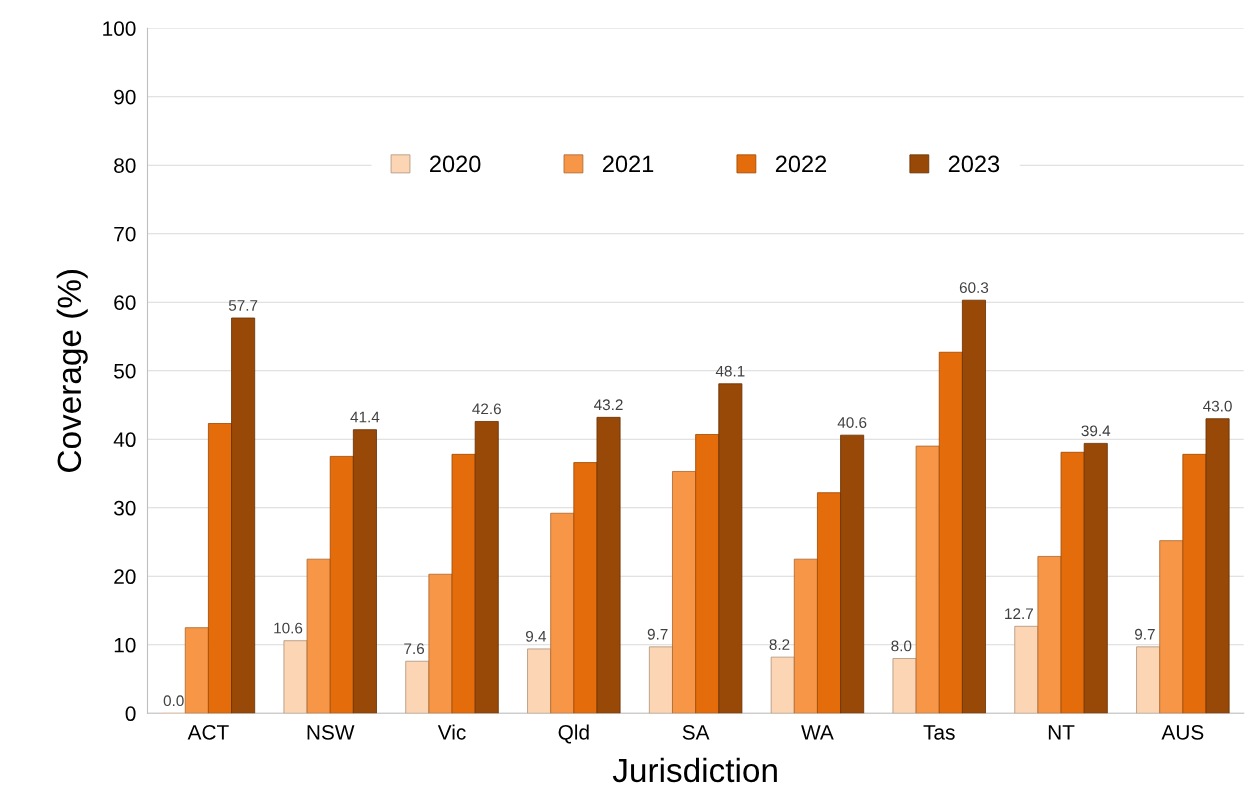  Describe the element at coordinates (243, 305) in the screenshot. I see `data-label: 57.7` at that location.